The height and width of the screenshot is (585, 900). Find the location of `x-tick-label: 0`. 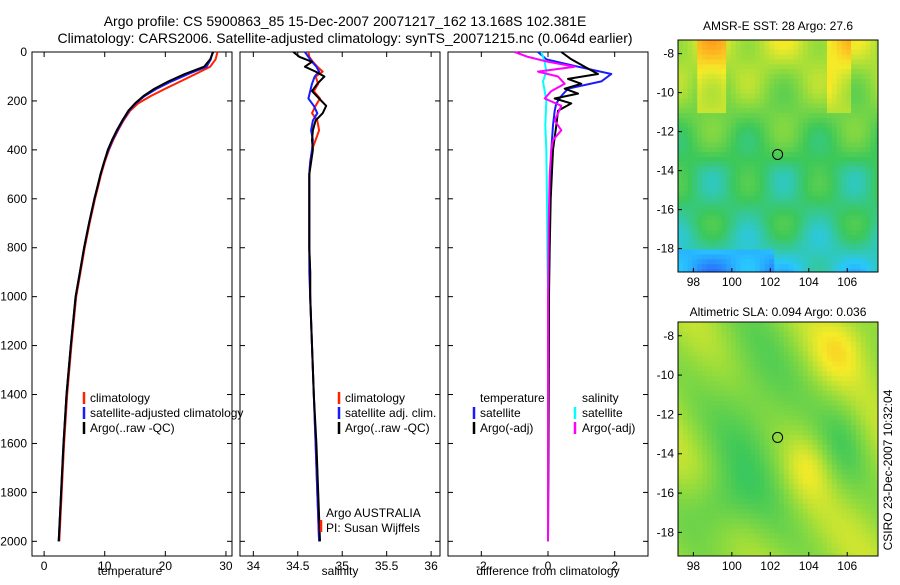

x-tick-label: 0 is located at coordinates (548, 566).